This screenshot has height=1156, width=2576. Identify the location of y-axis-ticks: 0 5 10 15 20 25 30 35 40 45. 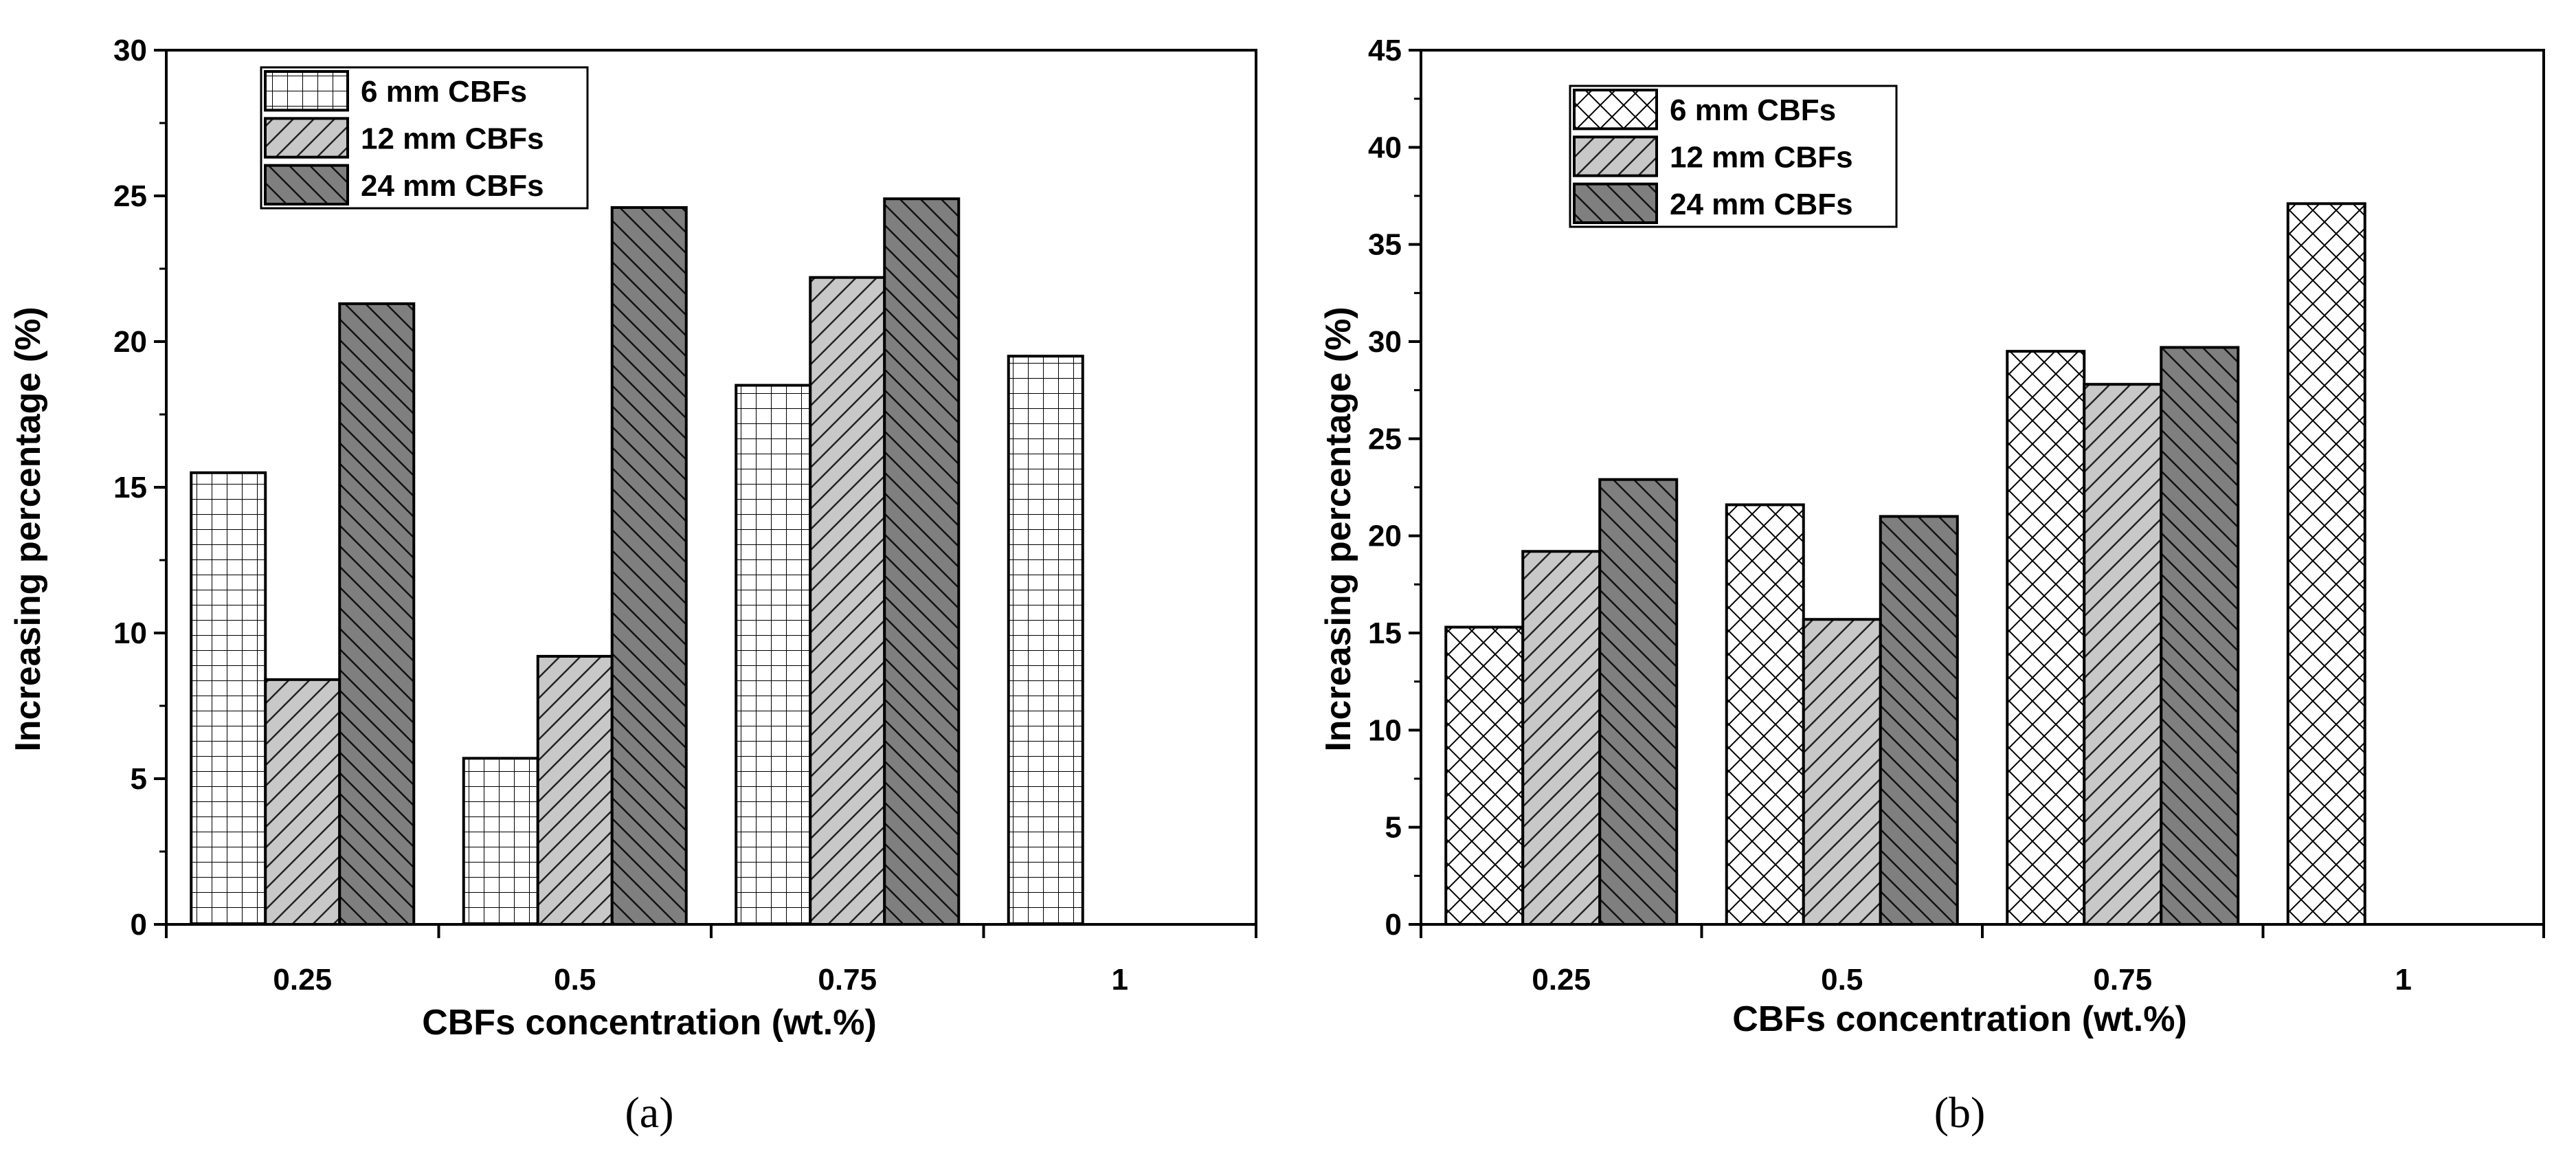
(1394, 488).